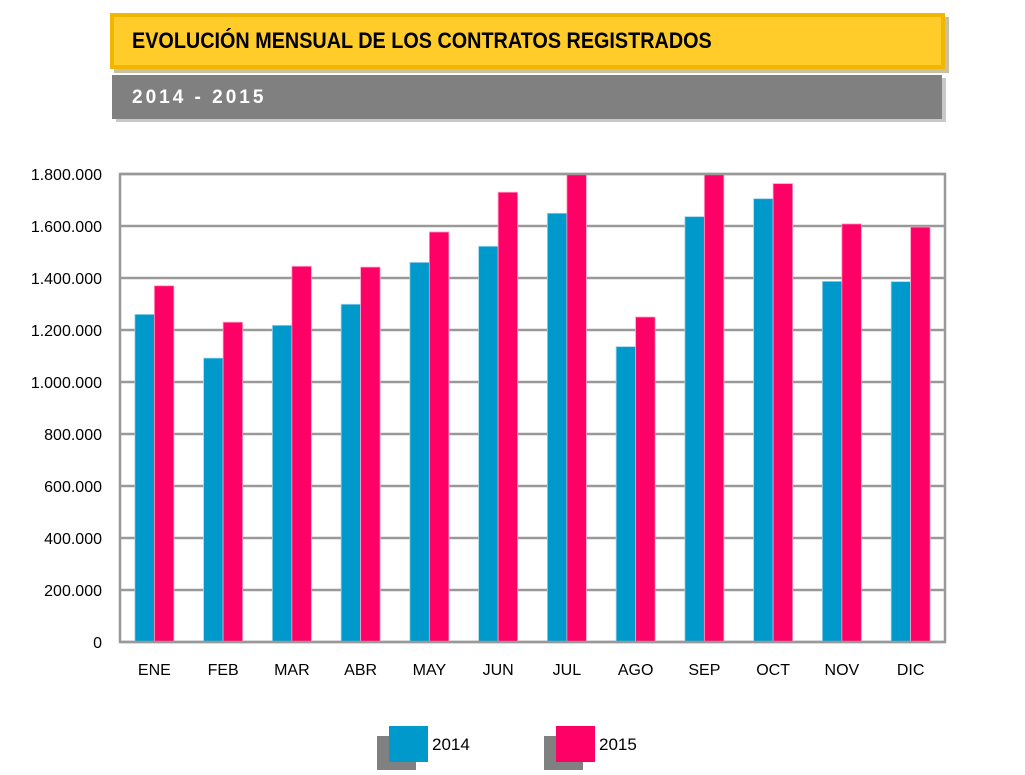  What do you see at coordinates (832, 461) in the screenshot?
I see `bar-2014-nov` at bounding box center [832, 461].